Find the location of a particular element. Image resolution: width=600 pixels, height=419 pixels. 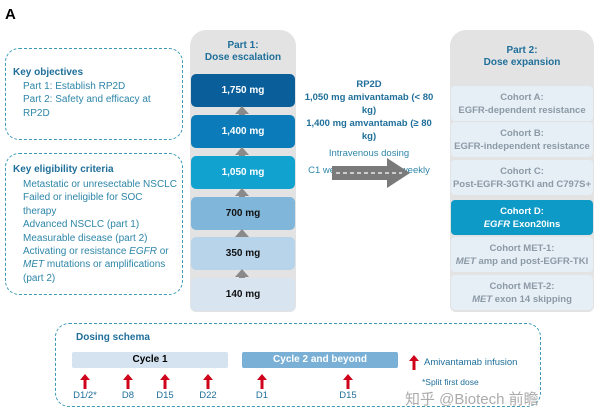

objectives-title: Key objectives is located at coordinates (48, 72).